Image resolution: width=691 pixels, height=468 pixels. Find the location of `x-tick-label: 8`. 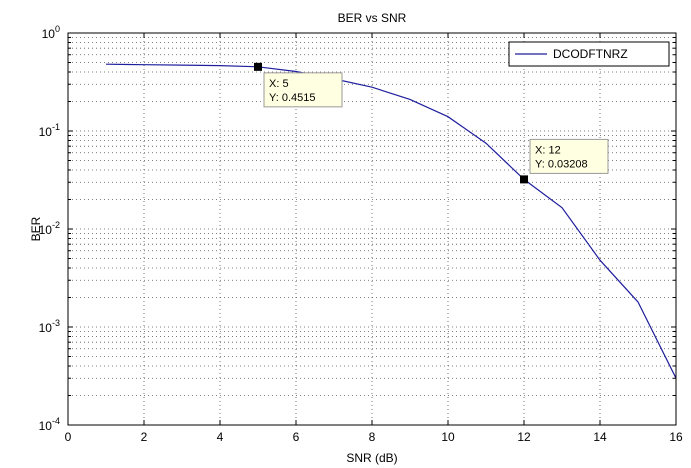

x-tick-label: 8 is located at coordinates (372, 437).